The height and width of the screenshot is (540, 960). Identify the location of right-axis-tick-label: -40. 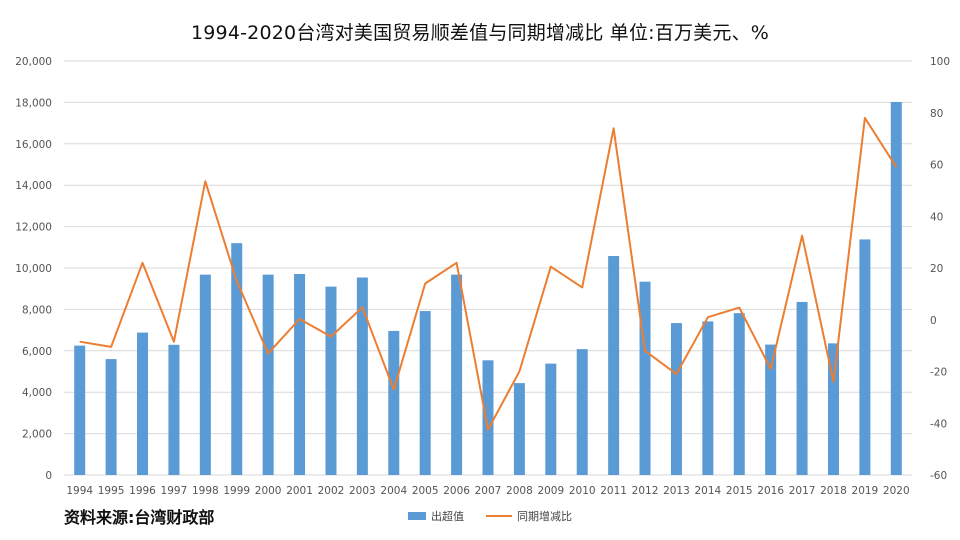
(938, 424).